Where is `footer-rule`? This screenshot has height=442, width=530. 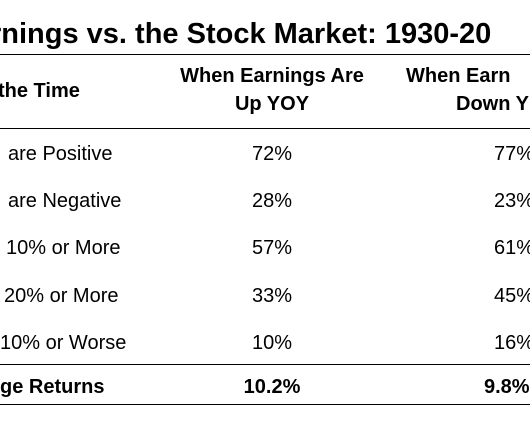
footer-rule is located at coordinates (265, 364).